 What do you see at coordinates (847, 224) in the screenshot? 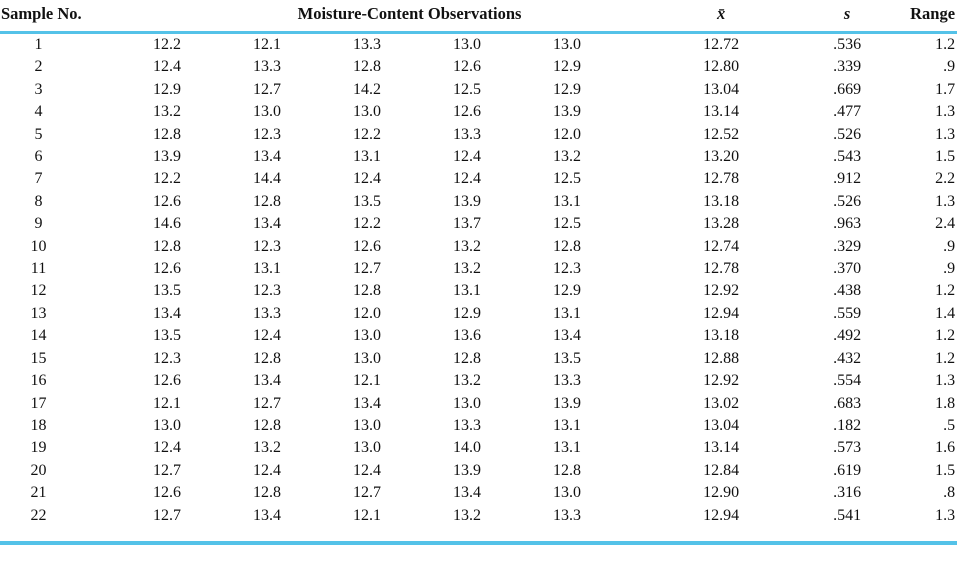
I see `stddev-cell: .963` at bounding box center [847, 224].